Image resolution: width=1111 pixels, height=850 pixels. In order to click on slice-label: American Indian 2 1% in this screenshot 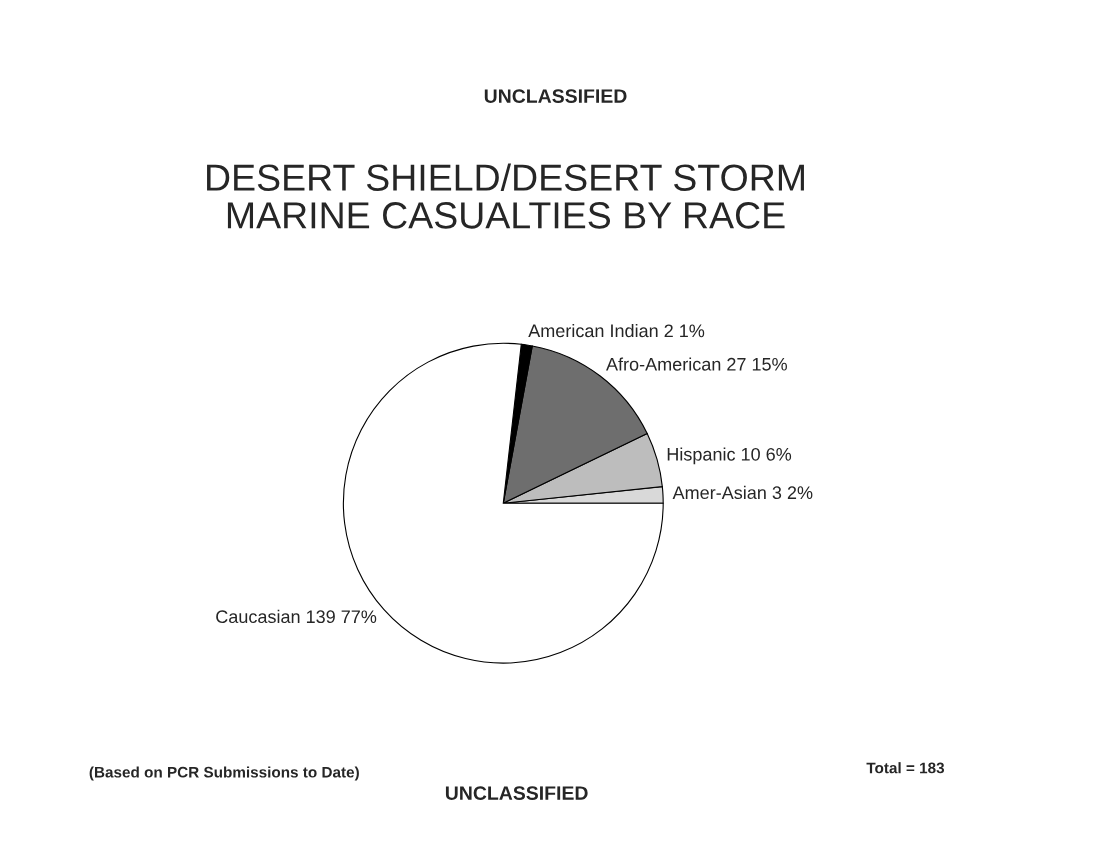, I will do `click(616, 330)`.